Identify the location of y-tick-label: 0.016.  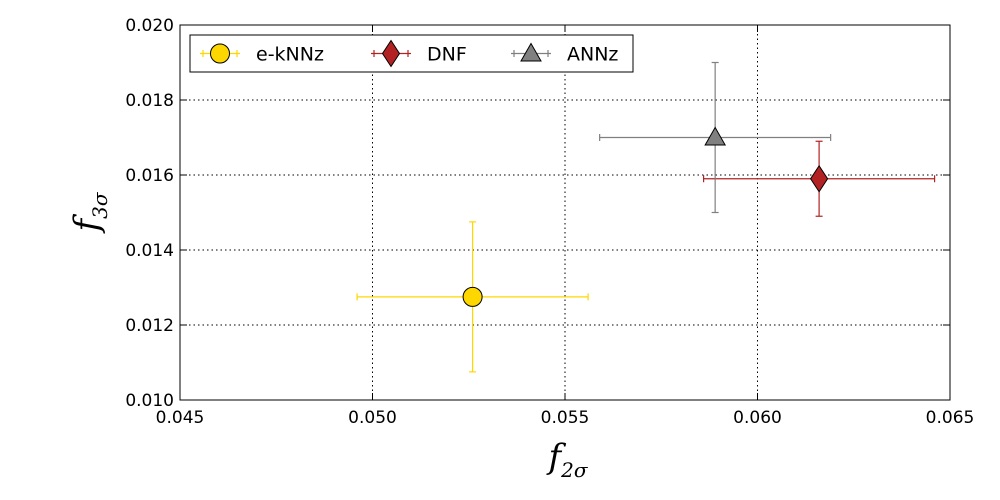
(149, 176).